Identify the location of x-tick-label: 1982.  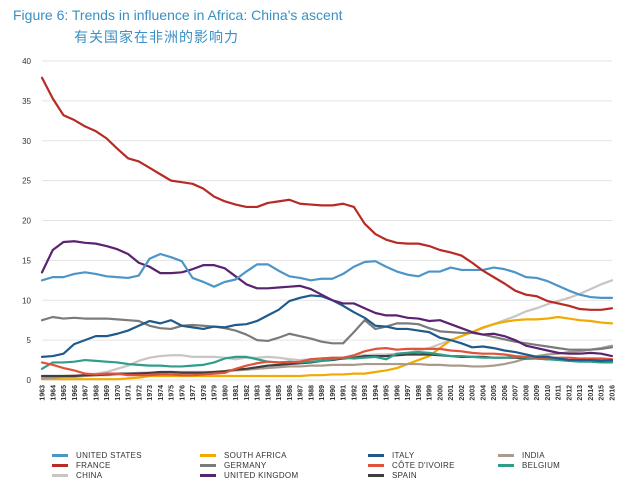
(247, 393).